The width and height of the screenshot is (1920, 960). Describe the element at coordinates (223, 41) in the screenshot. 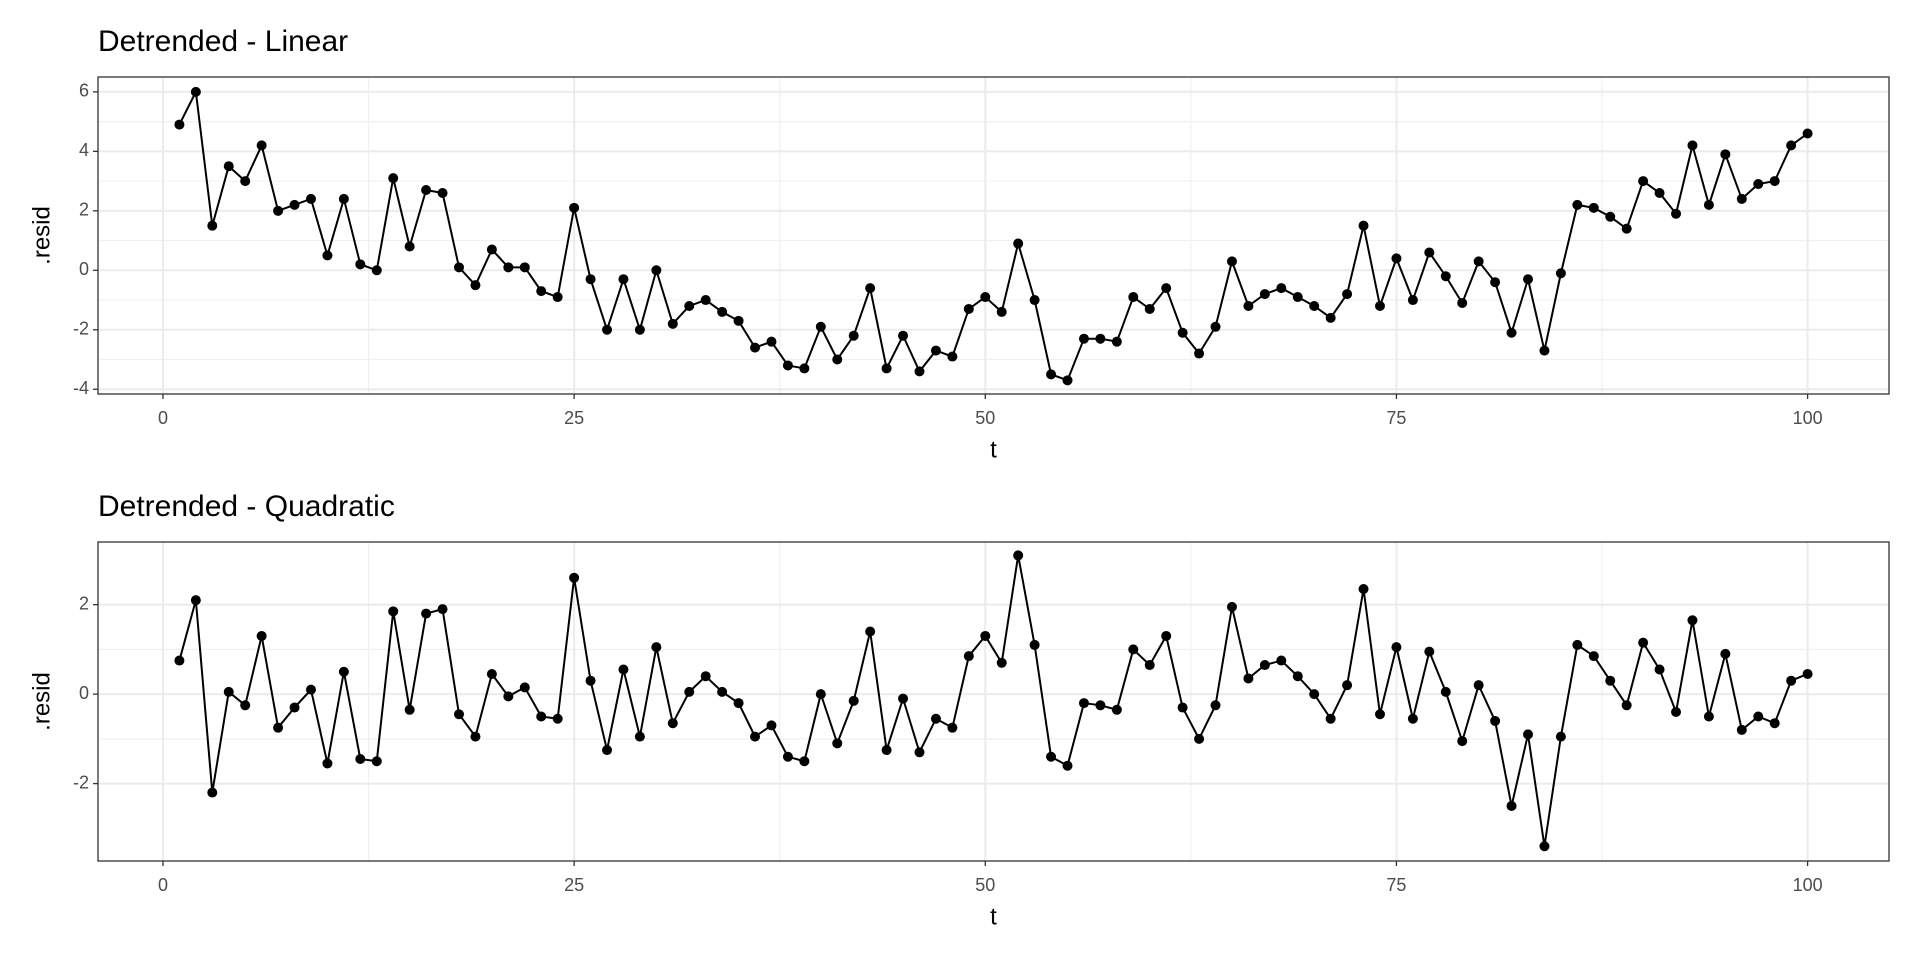

I see `chart-title: Detrended - Linear` at that location.